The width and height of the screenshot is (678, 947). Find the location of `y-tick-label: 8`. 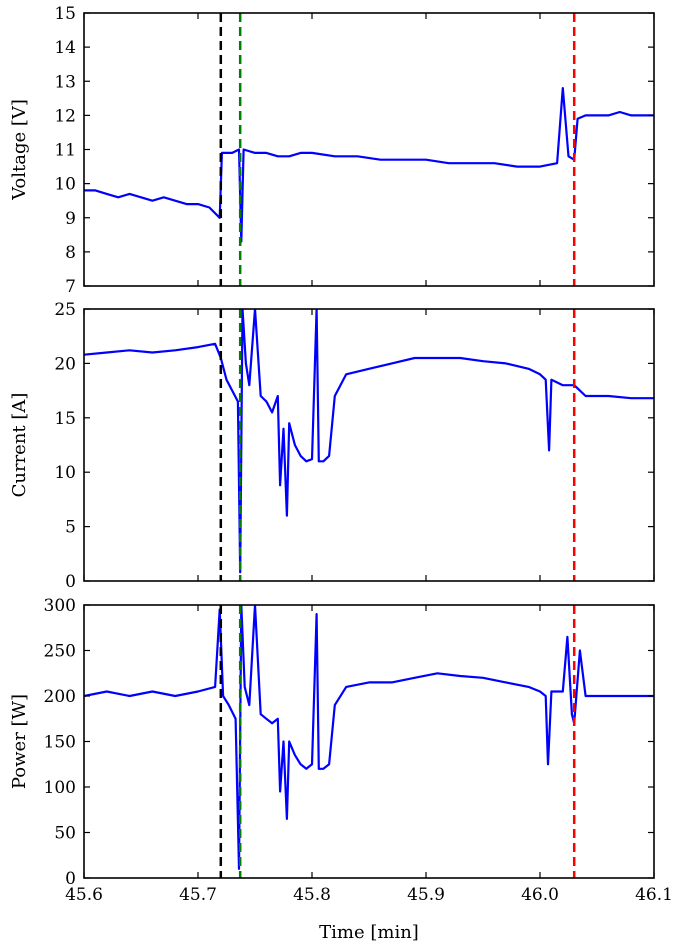

y-tick-label: 8 is located at coordinates (70, 253).